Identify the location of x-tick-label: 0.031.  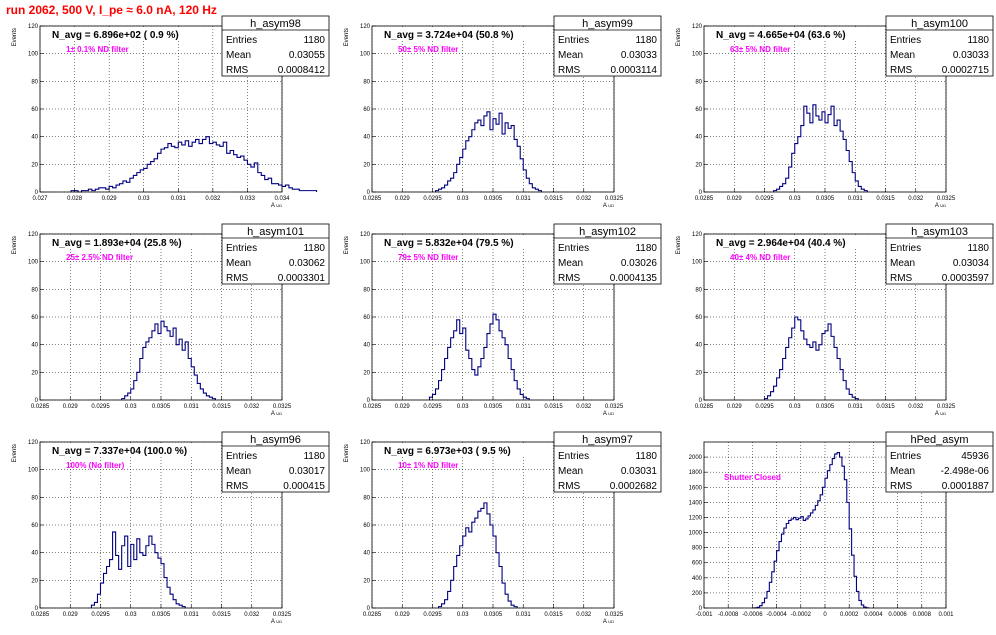
(524, 407).